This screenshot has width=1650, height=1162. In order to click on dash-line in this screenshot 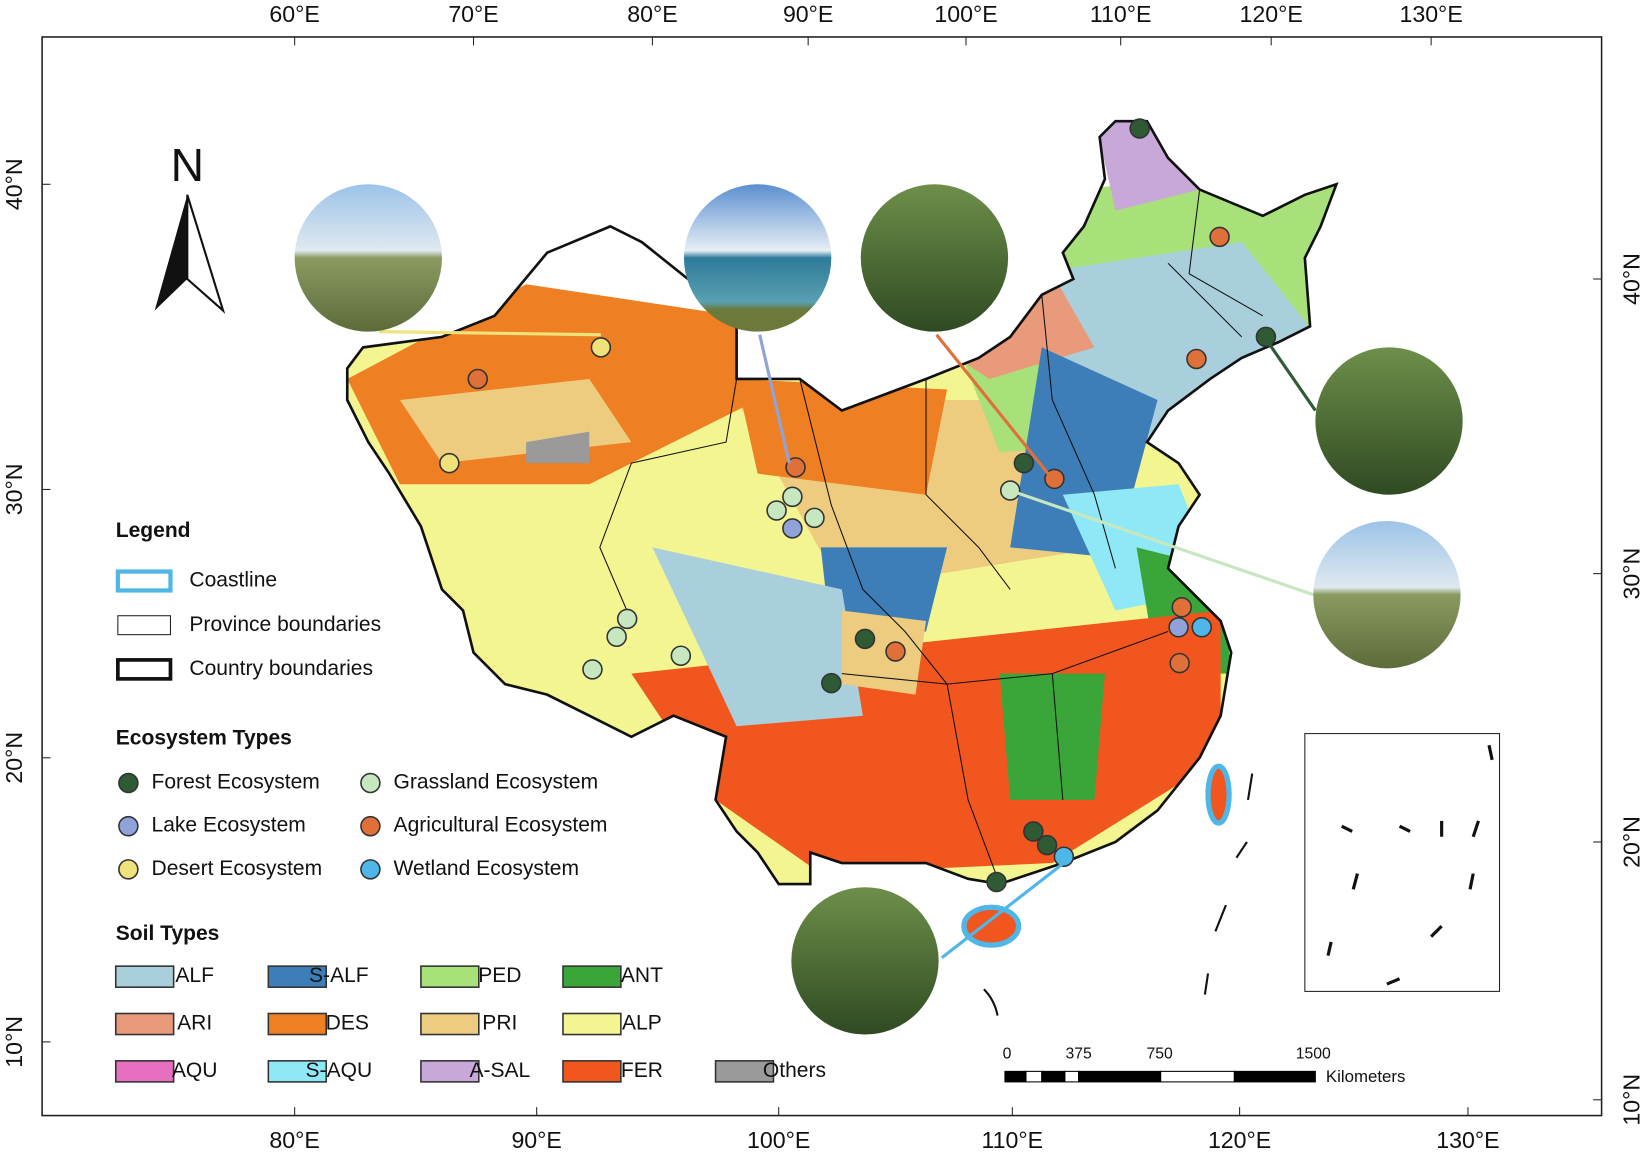, I will do `click(1118, 894)`.